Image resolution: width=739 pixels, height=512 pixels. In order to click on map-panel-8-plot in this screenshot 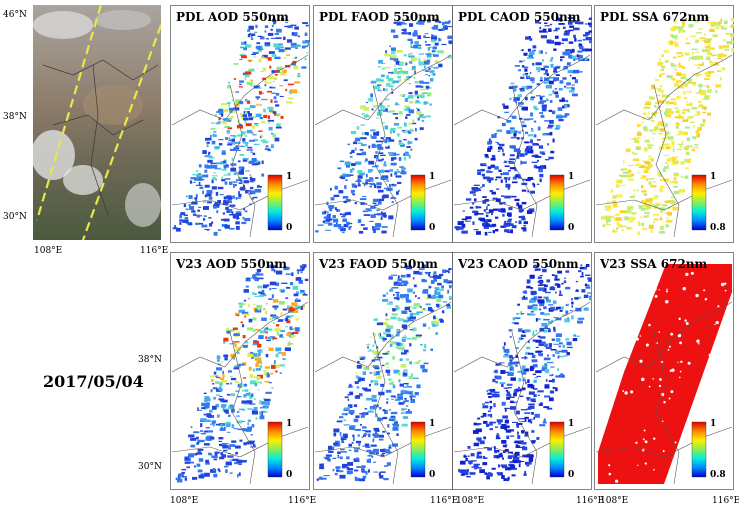, I will do `click(664, 371)`.